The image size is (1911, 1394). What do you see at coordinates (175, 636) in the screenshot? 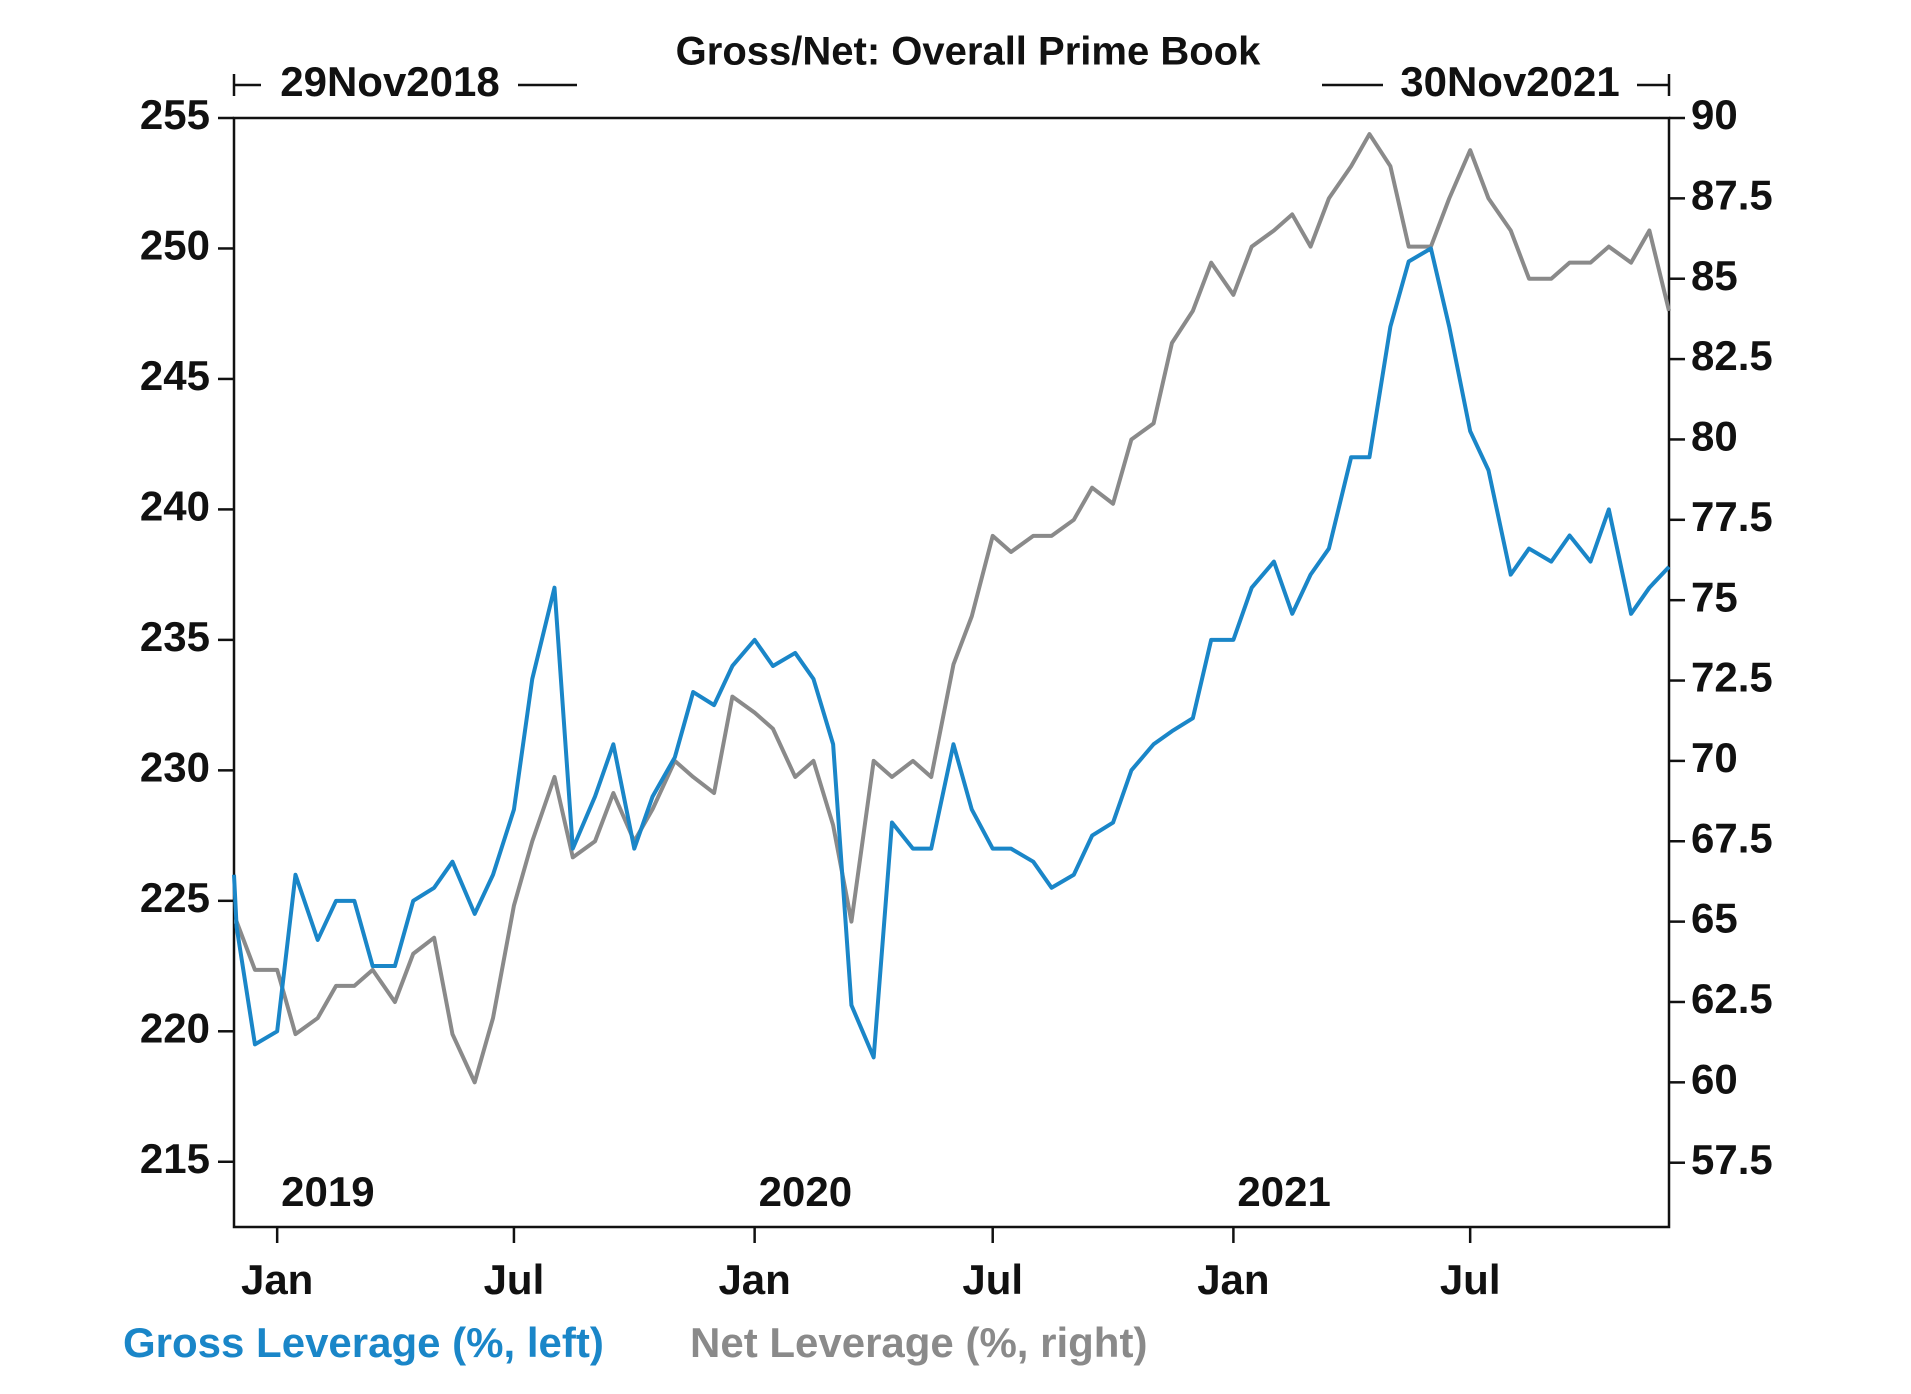
I see `y-tick-label: 235` at bounding box center [175, 636].